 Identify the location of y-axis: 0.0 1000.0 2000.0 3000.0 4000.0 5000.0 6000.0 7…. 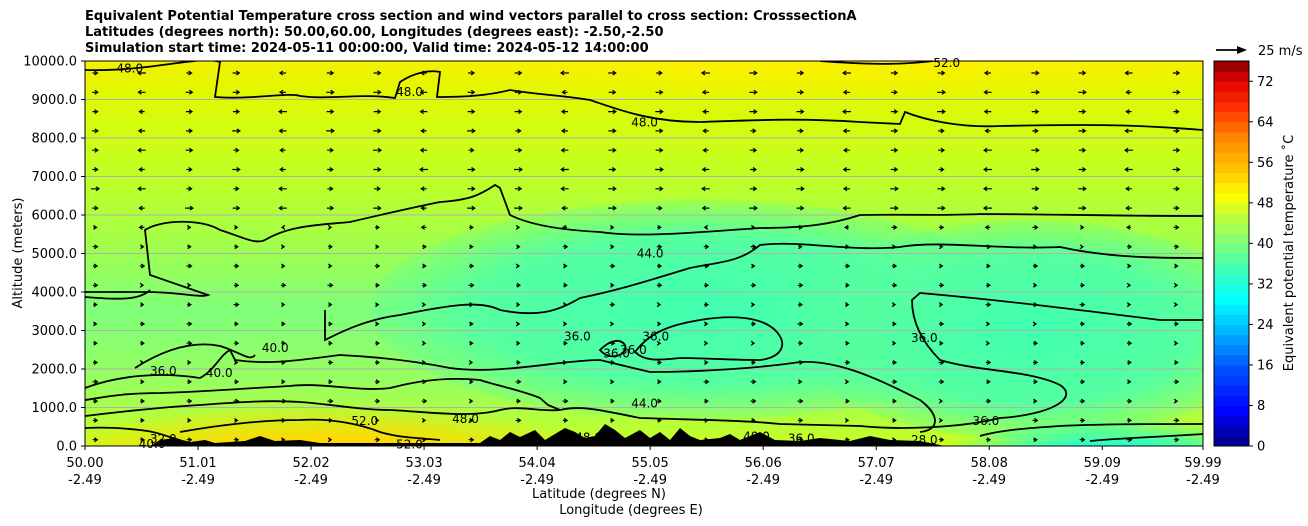
(54, 255).